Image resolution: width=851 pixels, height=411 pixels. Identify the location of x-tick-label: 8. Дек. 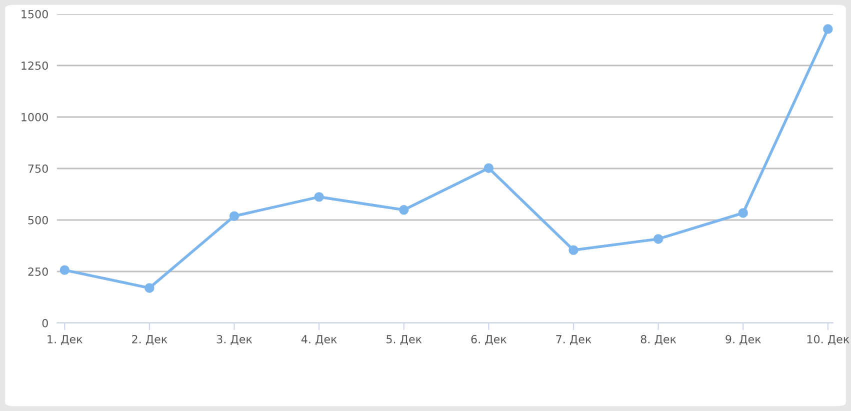
(658, 340).